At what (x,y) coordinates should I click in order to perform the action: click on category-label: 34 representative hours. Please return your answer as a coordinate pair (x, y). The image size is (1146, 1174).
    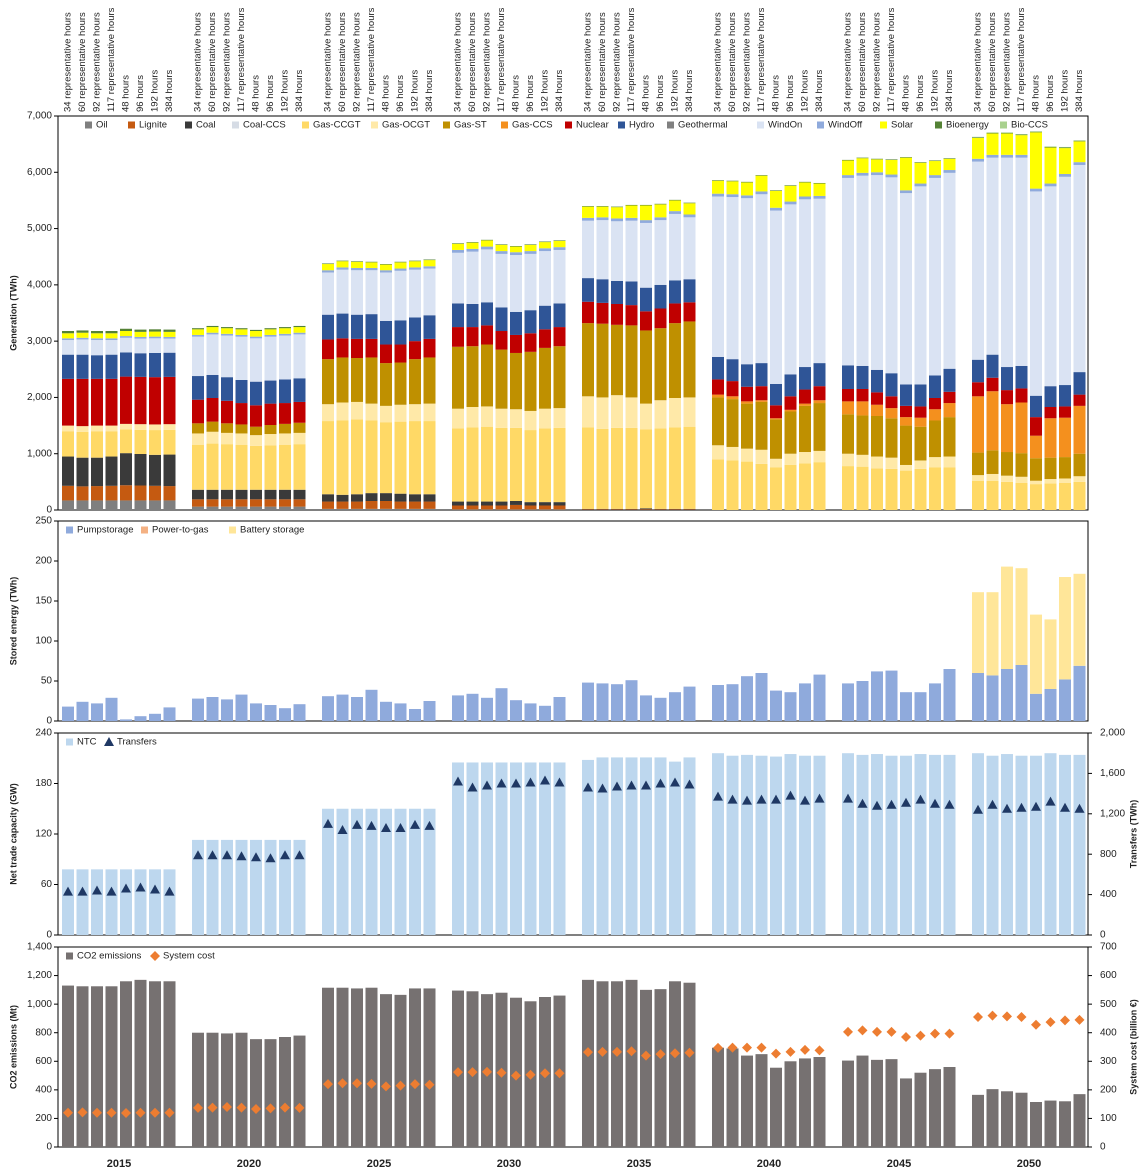
    Looking at the image, I should click on (328, 62).